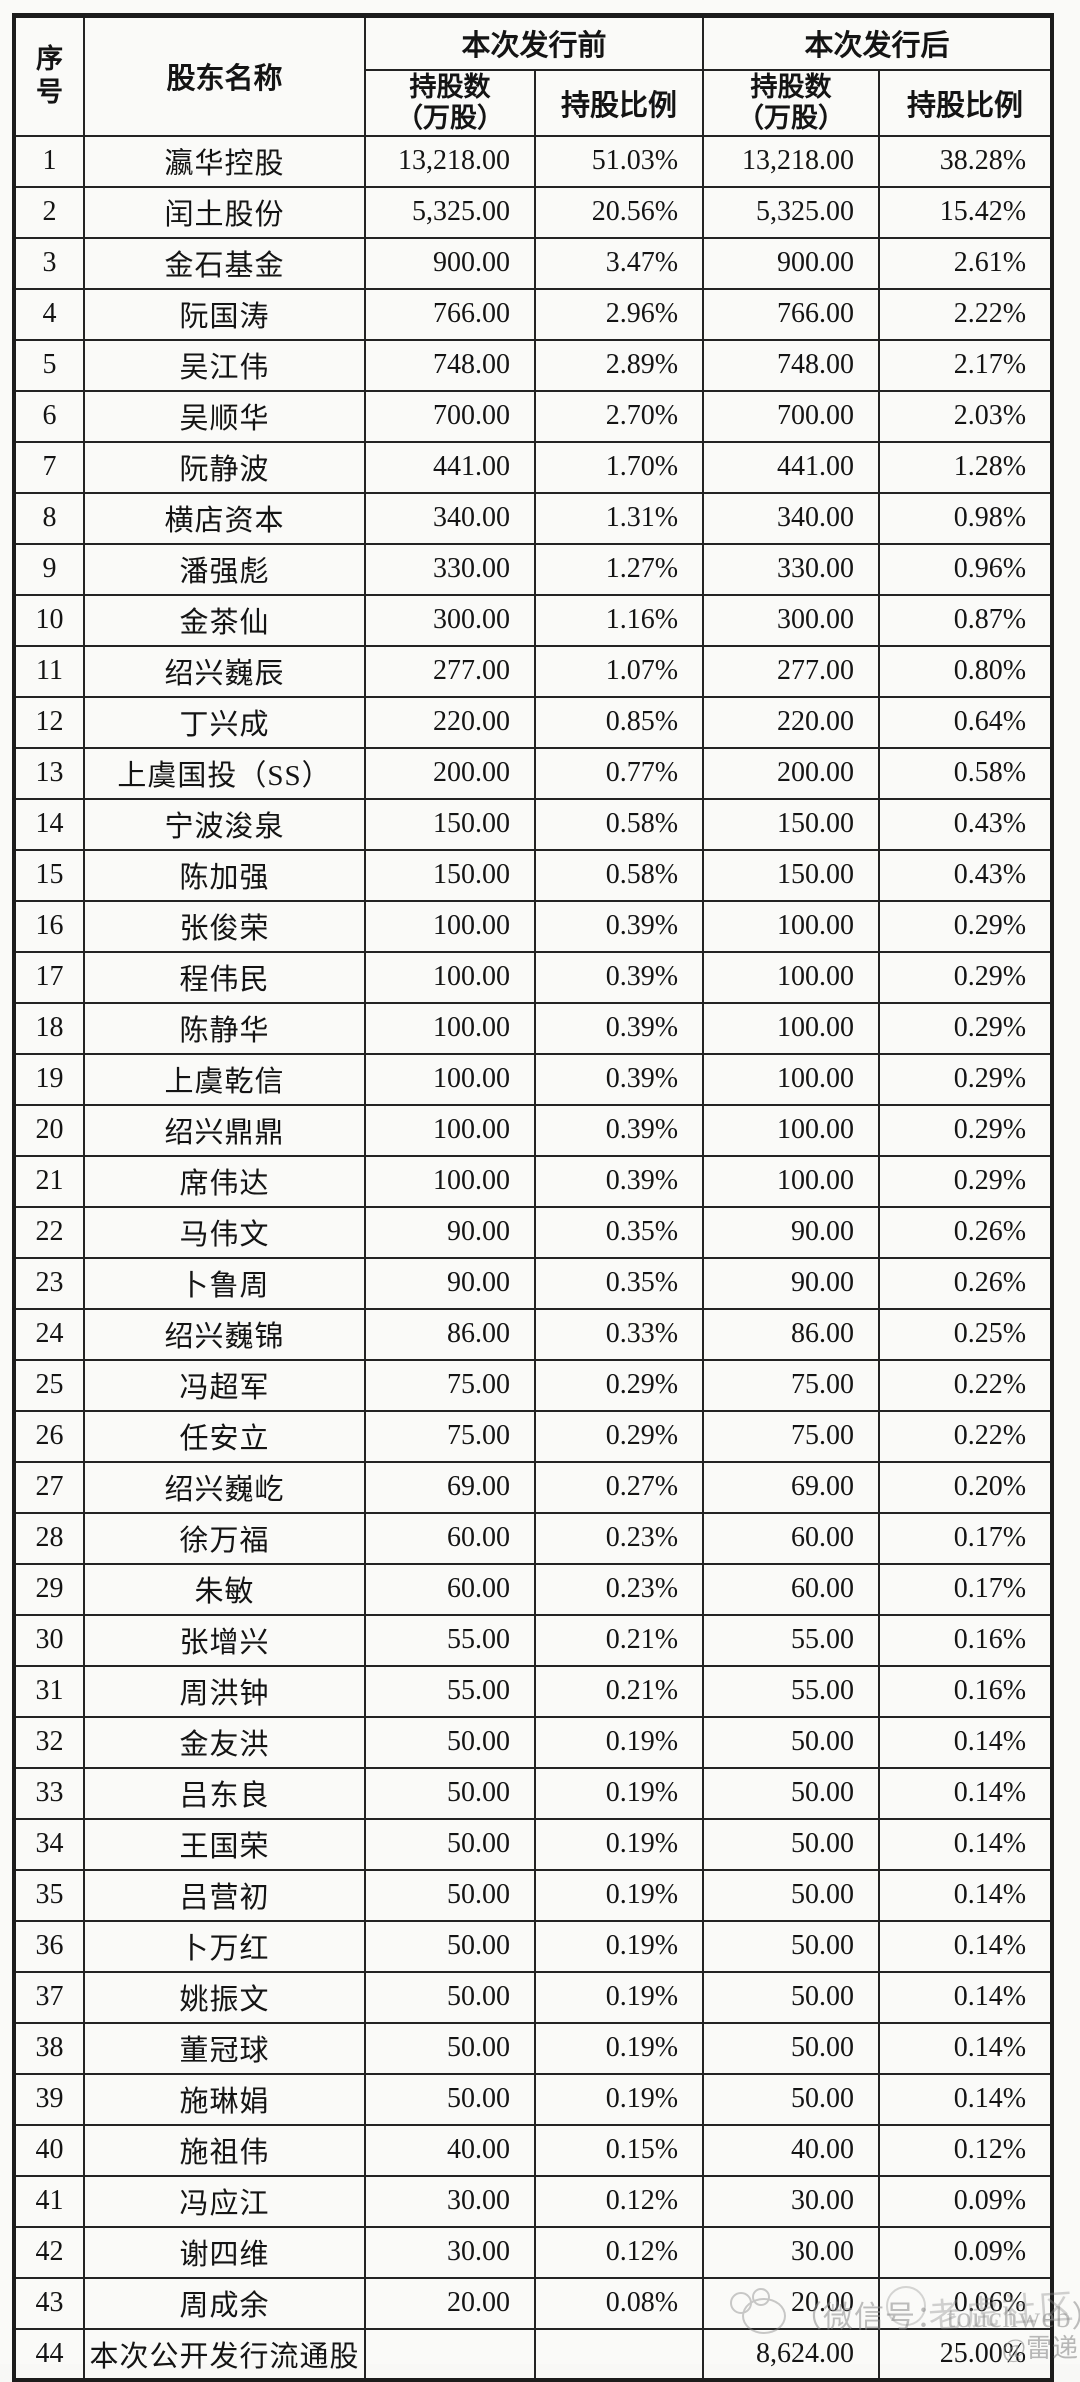 The image size is (1080, 2382). I want to click on shareholder-name-cell: 陈静华, so click(224, 1028).